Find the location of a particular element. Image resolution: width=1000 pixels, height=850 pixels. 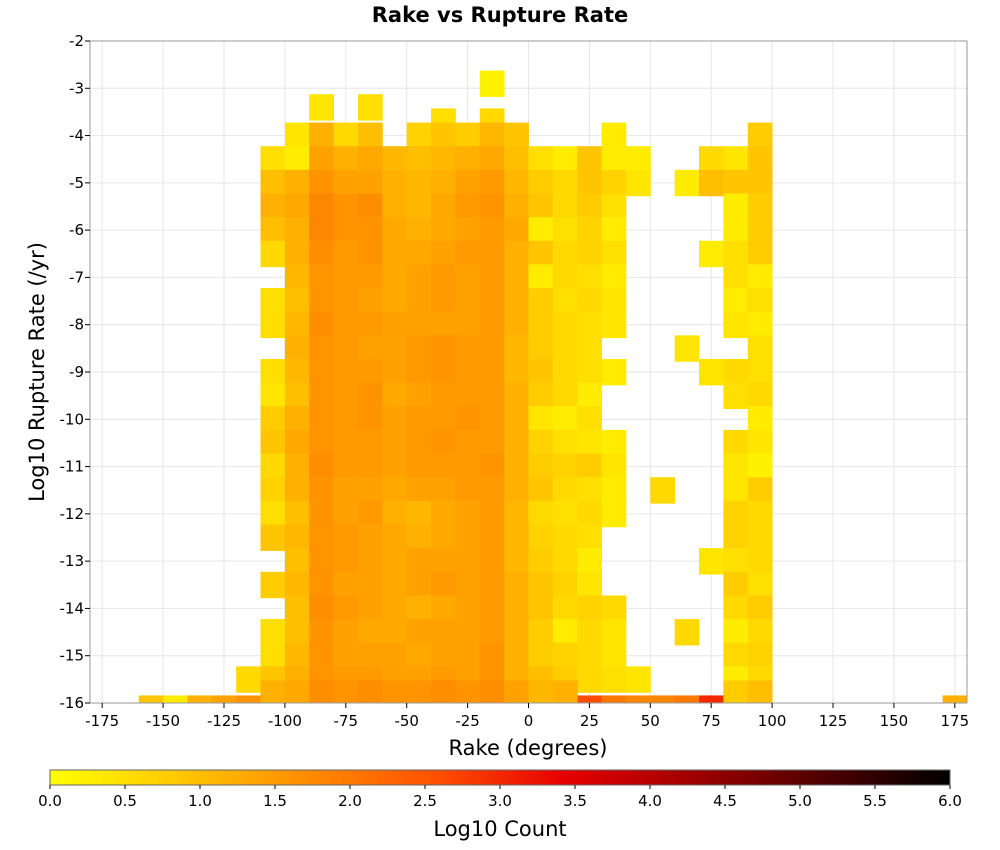

y-tick-label: -4 is located at coordinates (76, 136).